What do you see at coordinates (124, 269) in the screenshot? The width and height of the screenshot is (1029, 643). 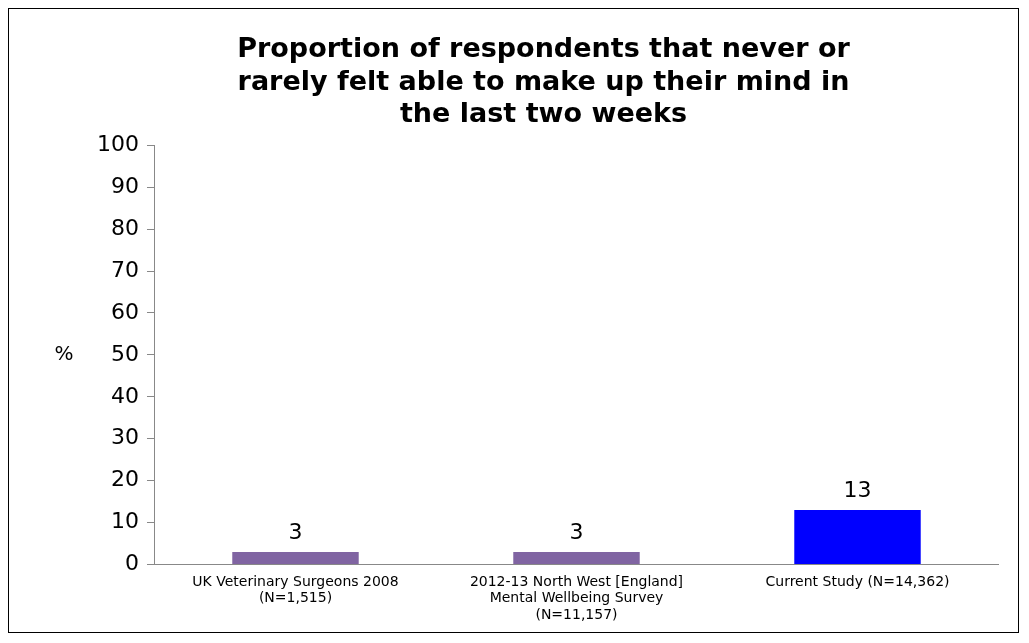 I see `y-tick-label: 70` at bounding box center [124, 269].